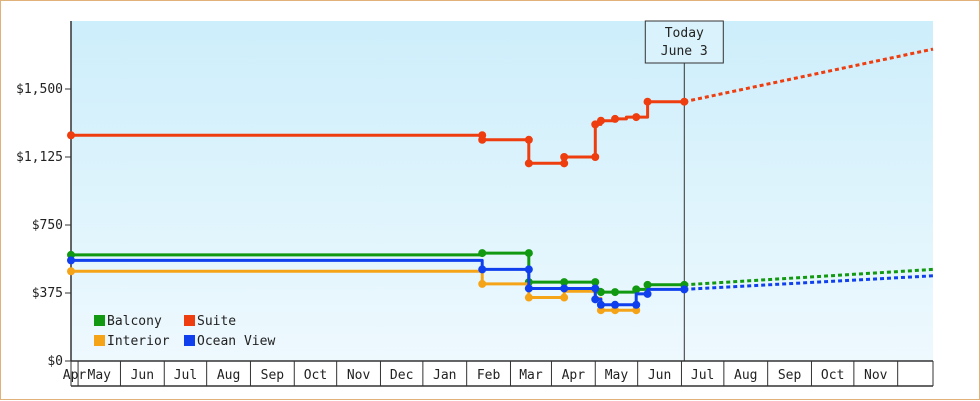 The width and height of the screenshot is (980, 401). What do you see at coordinates (55, 361) in the screenshot?
I see `y-tick-label: $0` at bounding box center [55, 361].